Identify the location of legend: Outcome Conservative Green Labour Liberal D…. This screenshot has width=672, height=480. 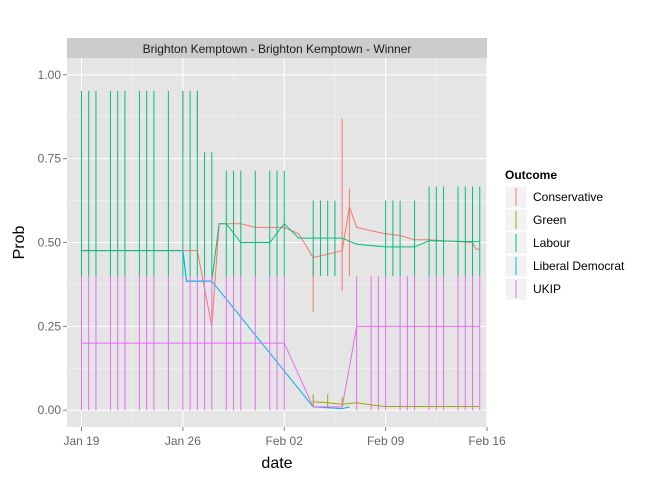
(564, 234).